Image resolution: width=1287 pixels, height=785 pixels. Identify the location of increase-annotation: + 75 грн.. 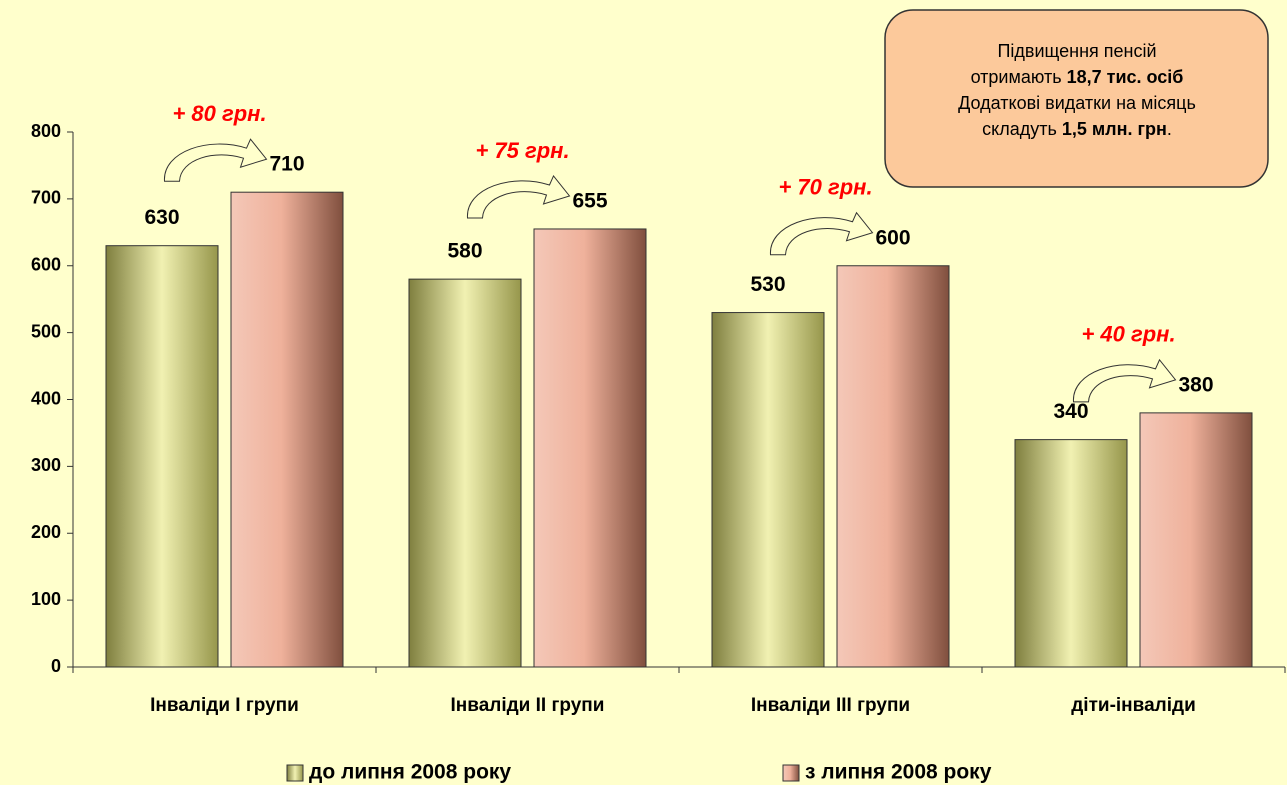
(522, 150).